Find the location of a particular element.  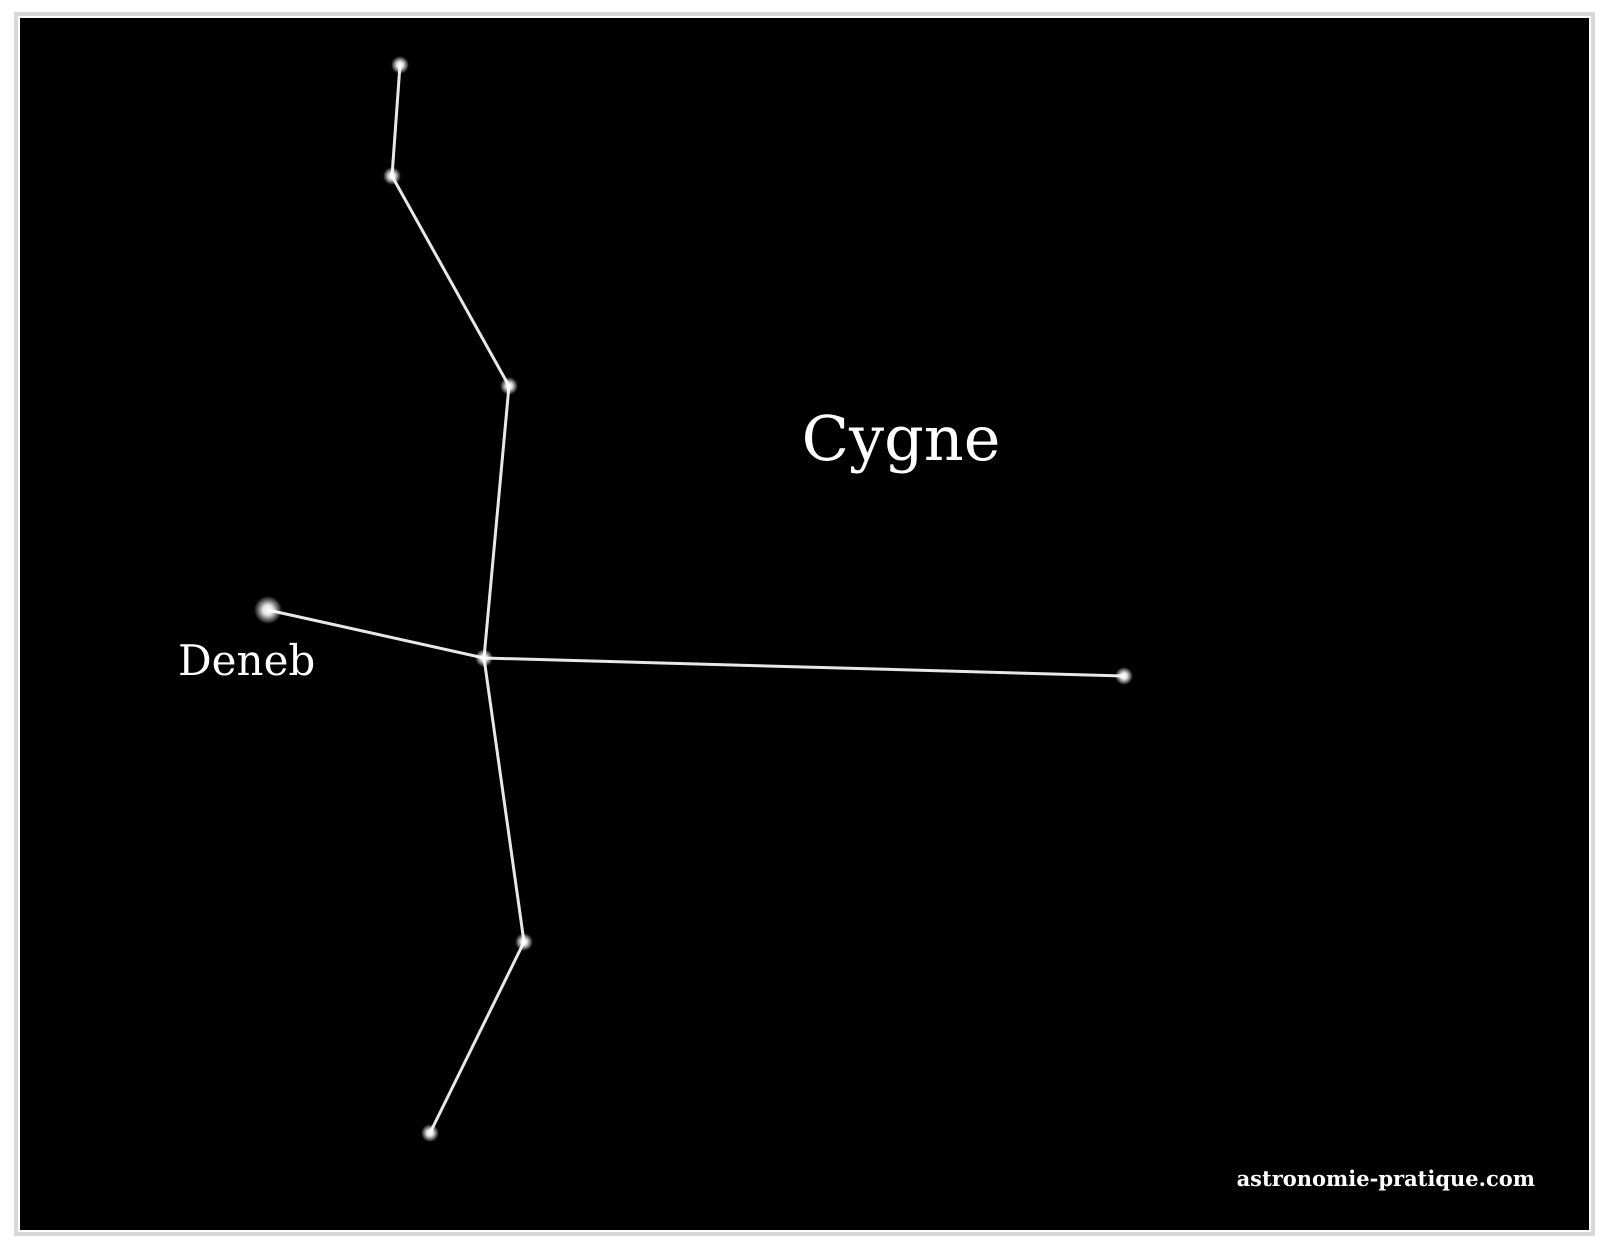

credit: astronomie-pratique.com is located at coordinates (1386, 1178).